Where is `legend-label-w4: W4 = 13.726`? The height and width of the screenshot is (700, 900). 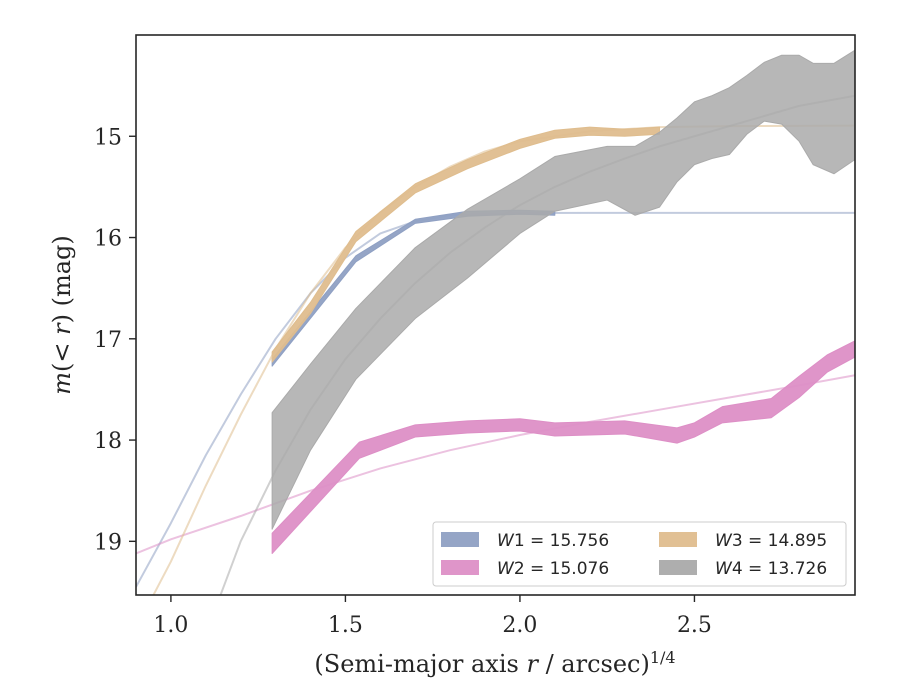
legend-label-w4: W4 = 13.726 is located at coordinates (771, 569).